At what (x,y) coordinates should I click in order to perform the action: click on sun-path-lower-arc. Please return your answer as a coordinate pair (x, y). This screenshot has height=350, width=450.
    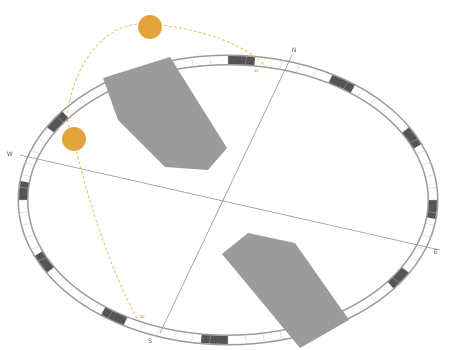
    Looking at the image, I should click on (106, 231).